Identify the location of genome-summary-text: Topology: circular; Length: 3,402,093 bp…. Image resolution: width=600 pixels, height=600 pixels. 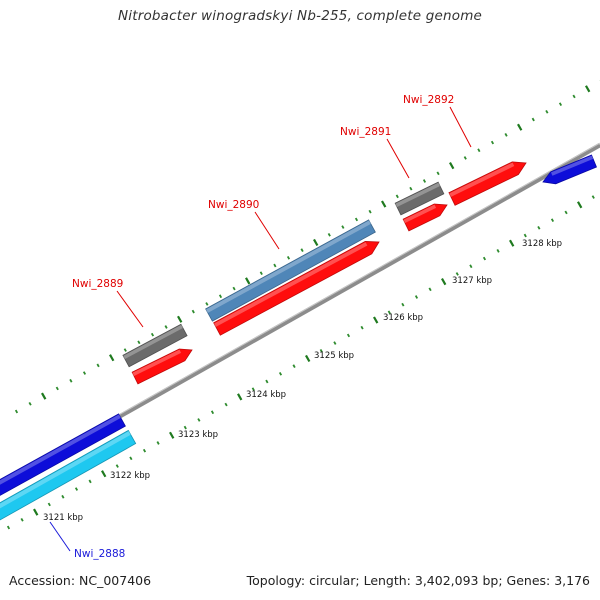
(418, 580).